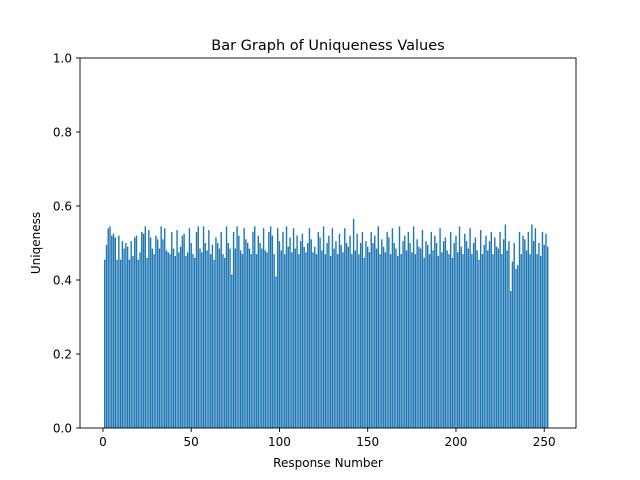  I want to click on y-tick-label: 0.2, so click(62, 355).